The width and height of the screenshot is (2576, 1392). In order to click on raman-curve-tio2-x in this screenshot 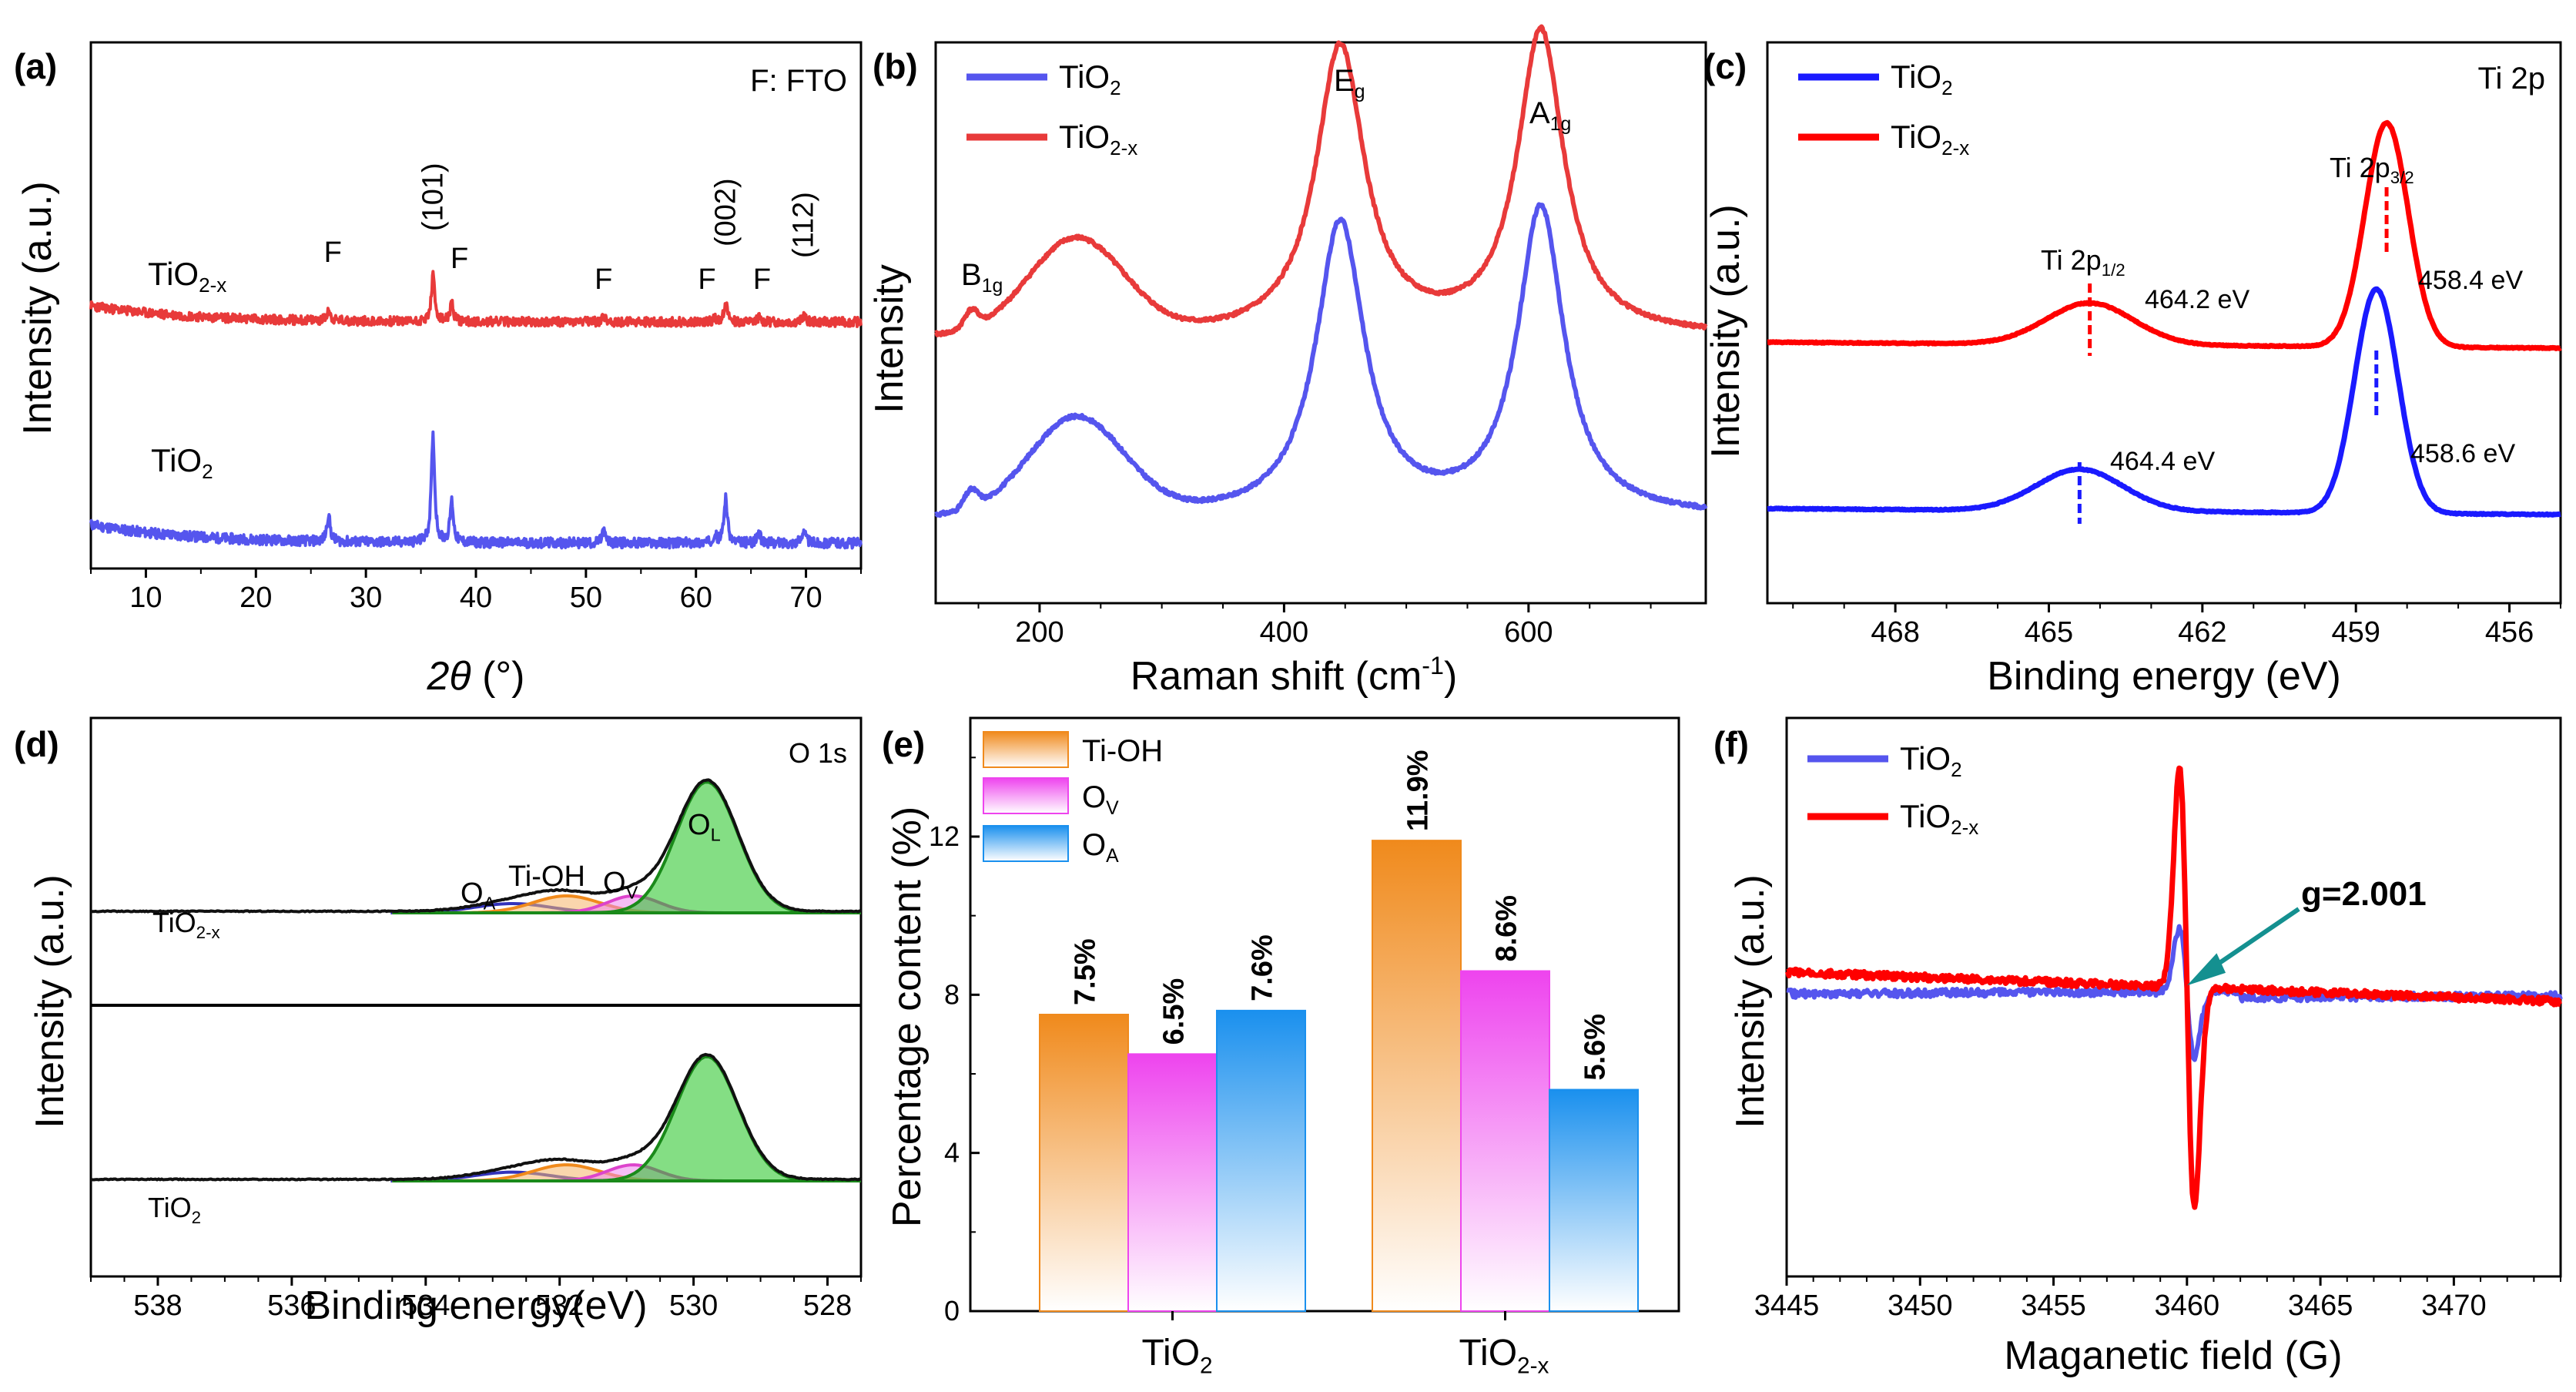, I will do `click(1321, 180)`.